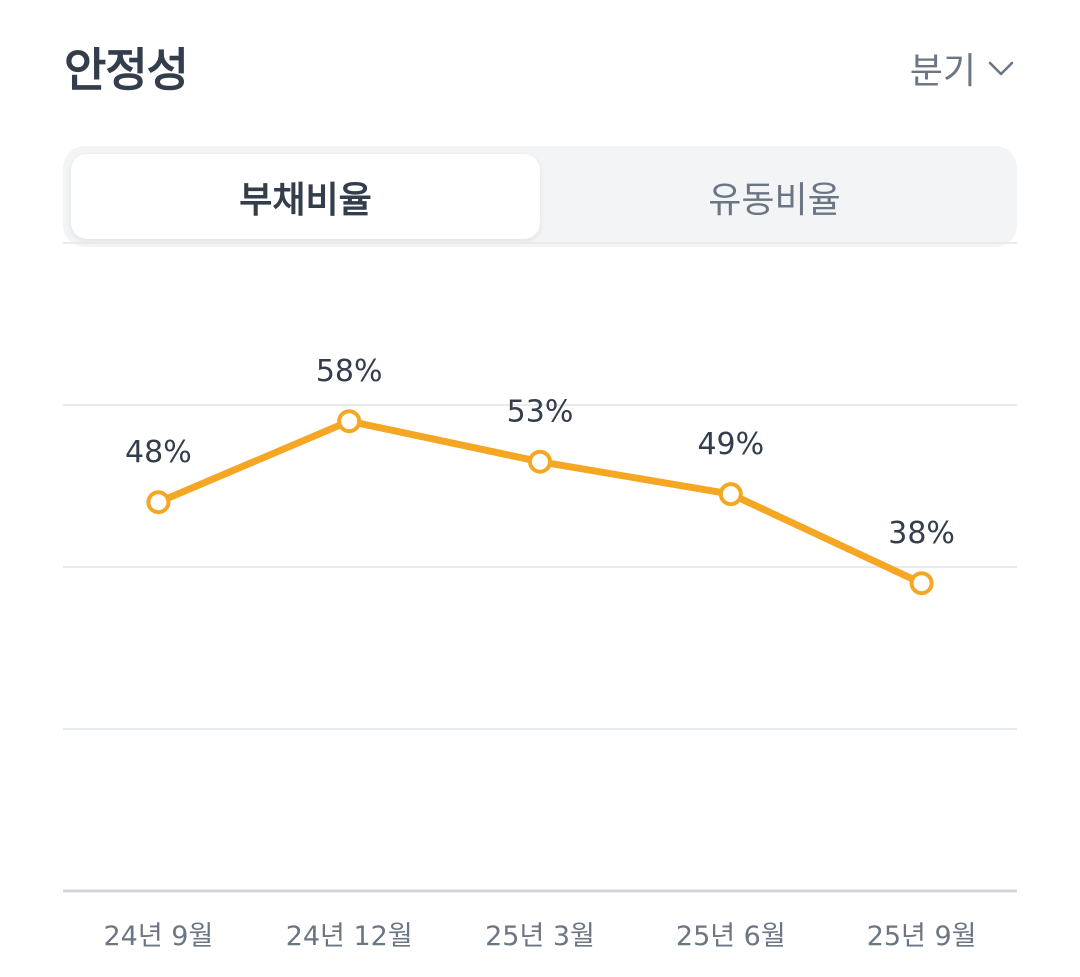  I want to click on data-label: 48%, so click(158, 452).